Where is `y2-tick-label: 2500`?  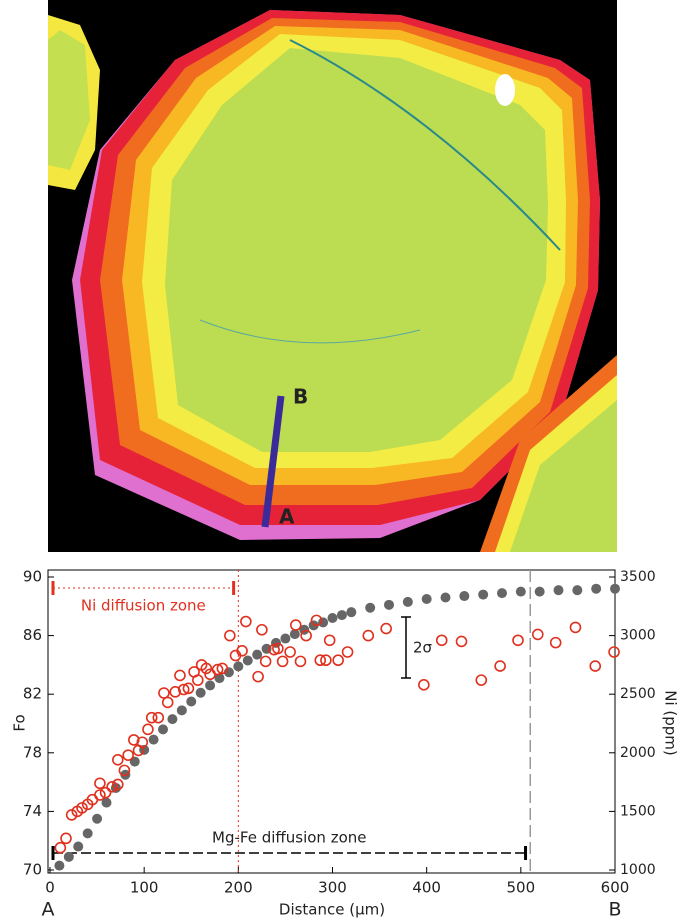 y2-tick-label: 2500 is located at coordinates (638, 694).